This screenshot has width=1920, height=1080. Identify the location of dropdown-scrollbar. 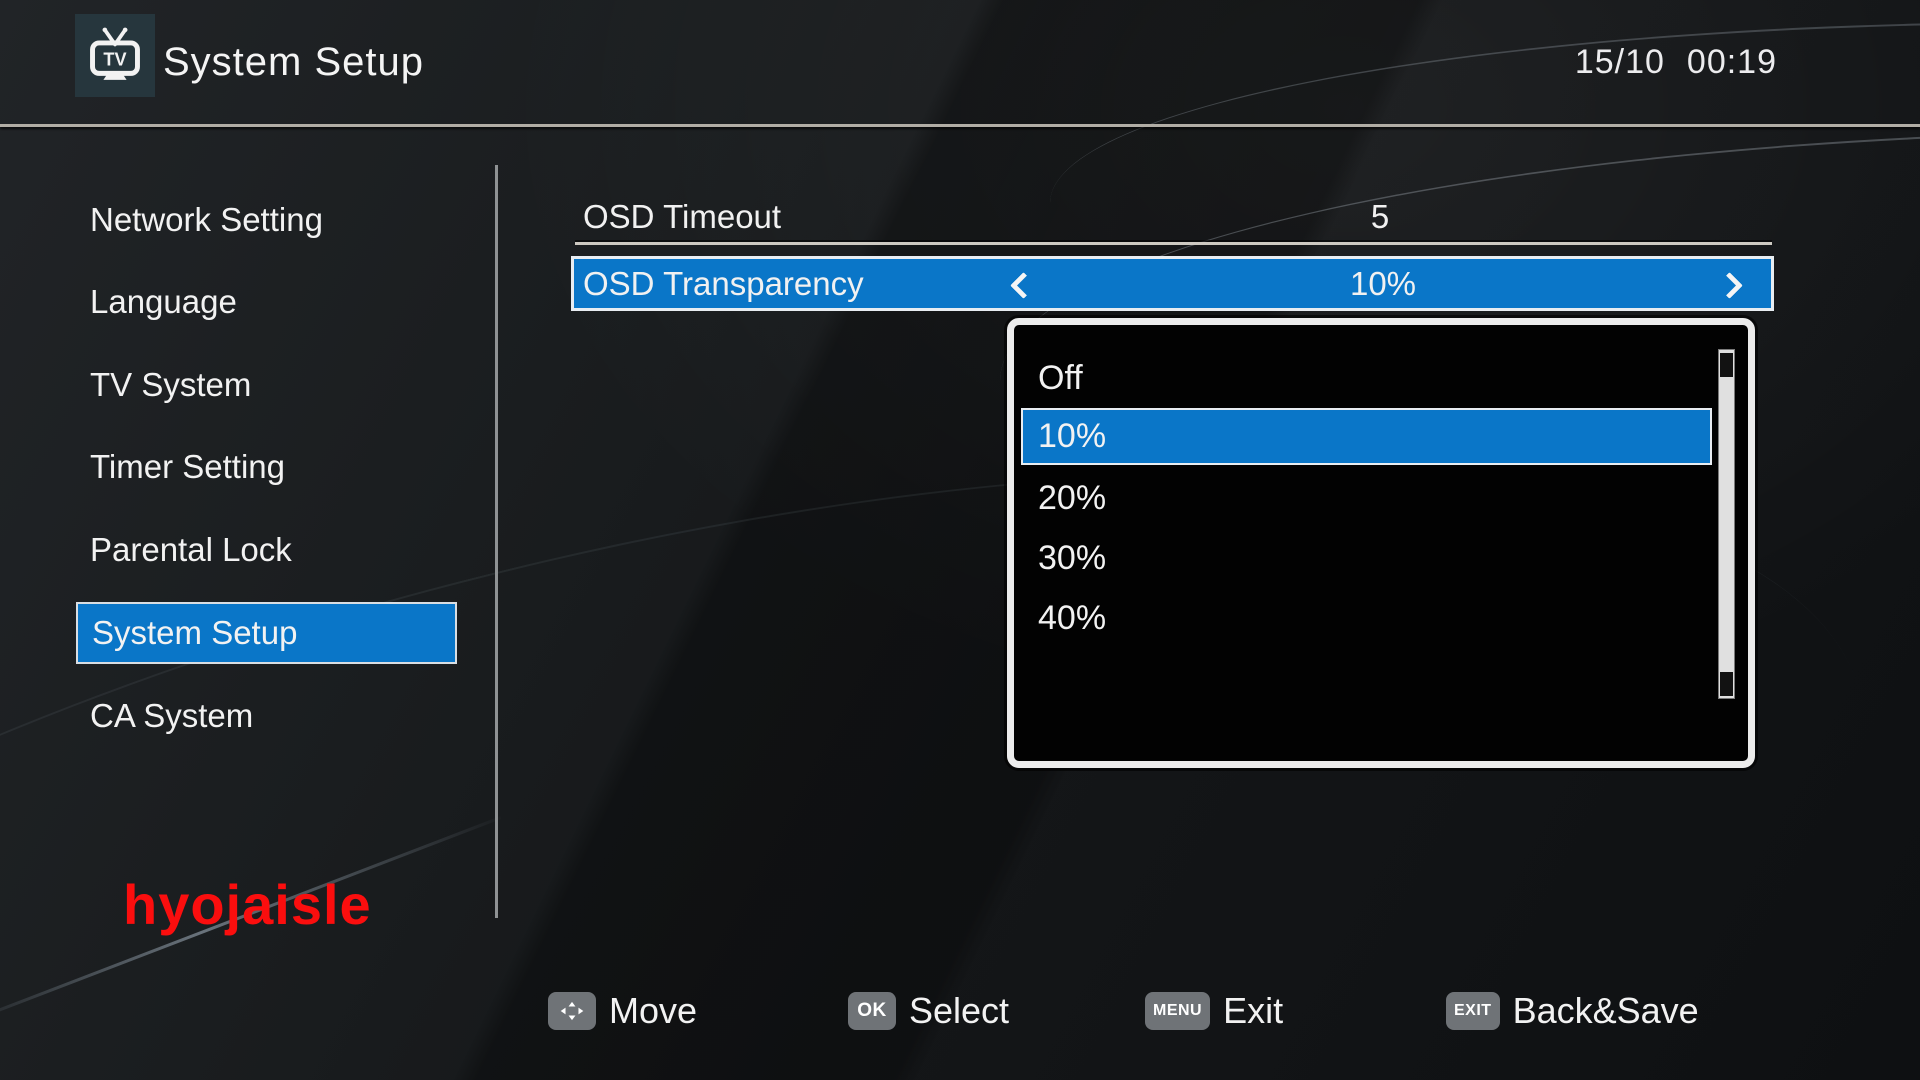
(1726, 524).